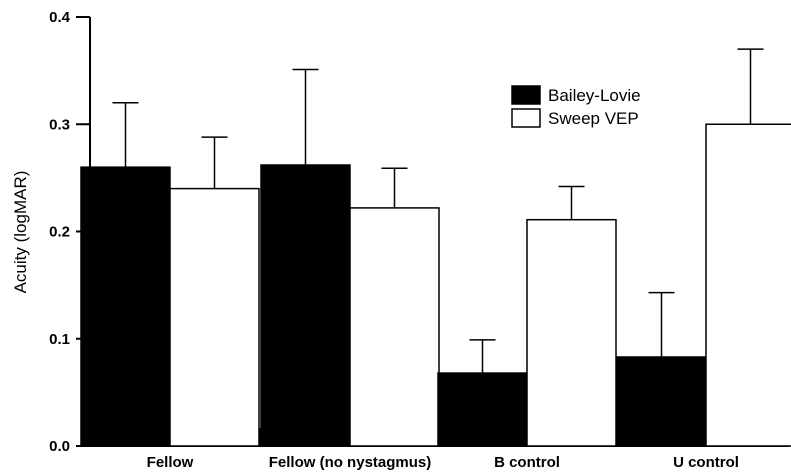 The height and width of the screenshot is (472, 791). What do you see at coordinates (20, 232) in the screenshot?
I see `y-axis-title: Acuity (logMAR)` at bounding box center [20, 232].